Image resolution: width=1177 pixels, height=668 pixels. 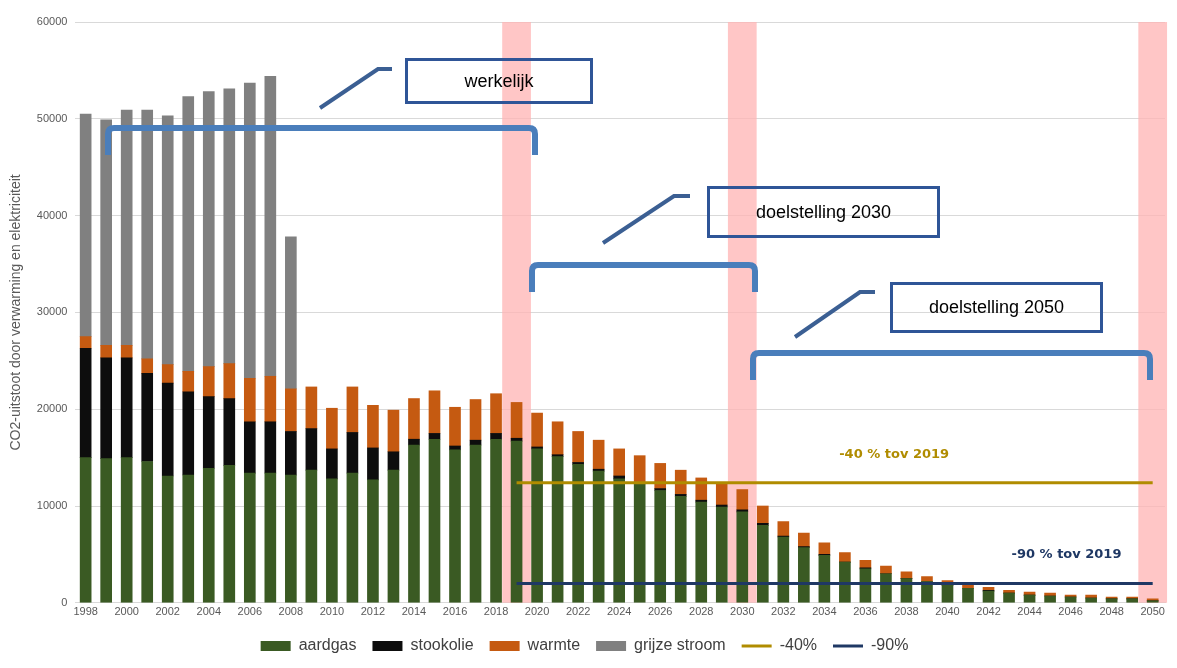 What do you see at coordinates (865, 611) in the screenshot?
I see `x-tick-label: 2036` at bounding box center [865, 611].